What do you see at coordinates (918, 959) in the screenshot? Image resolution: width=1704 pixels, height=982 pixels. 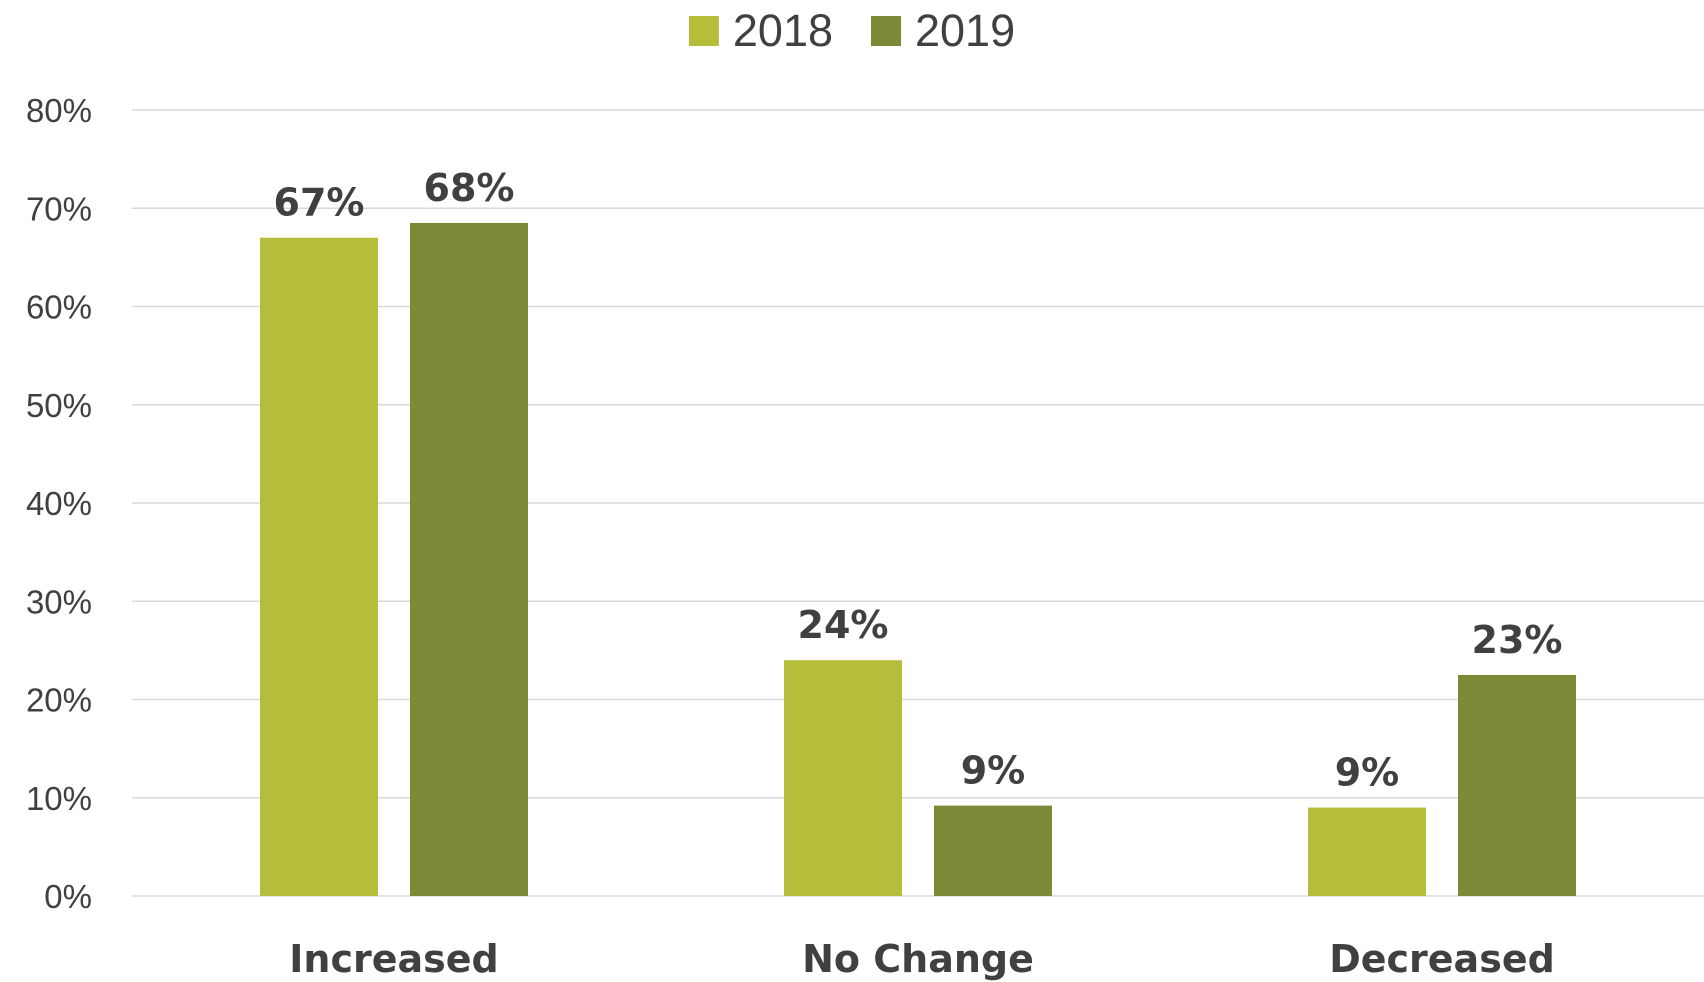 I see `x-category-label: No Change` at bounding box center [918, 959].